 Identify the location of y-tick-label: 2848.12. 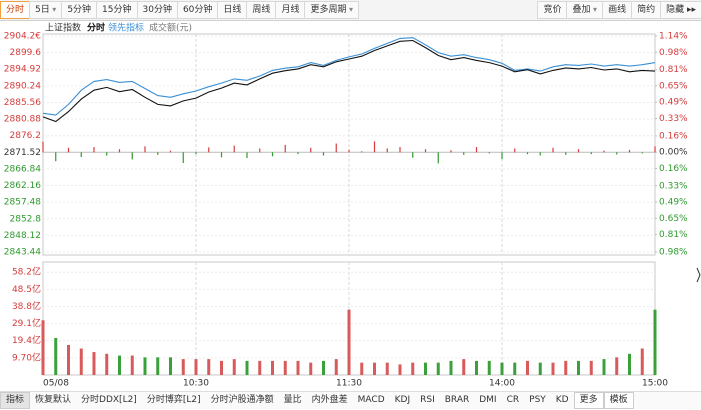
(22, 236).